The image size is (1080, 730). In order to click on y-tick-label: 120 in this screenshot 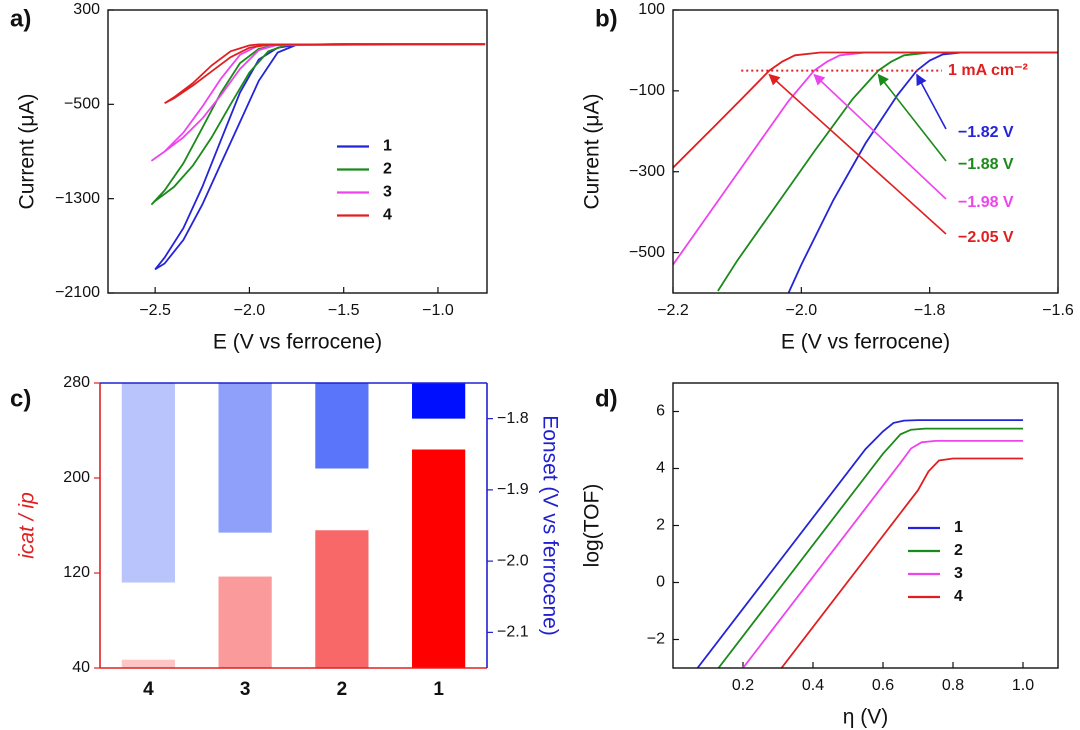, I will do `click(76, 572)`.